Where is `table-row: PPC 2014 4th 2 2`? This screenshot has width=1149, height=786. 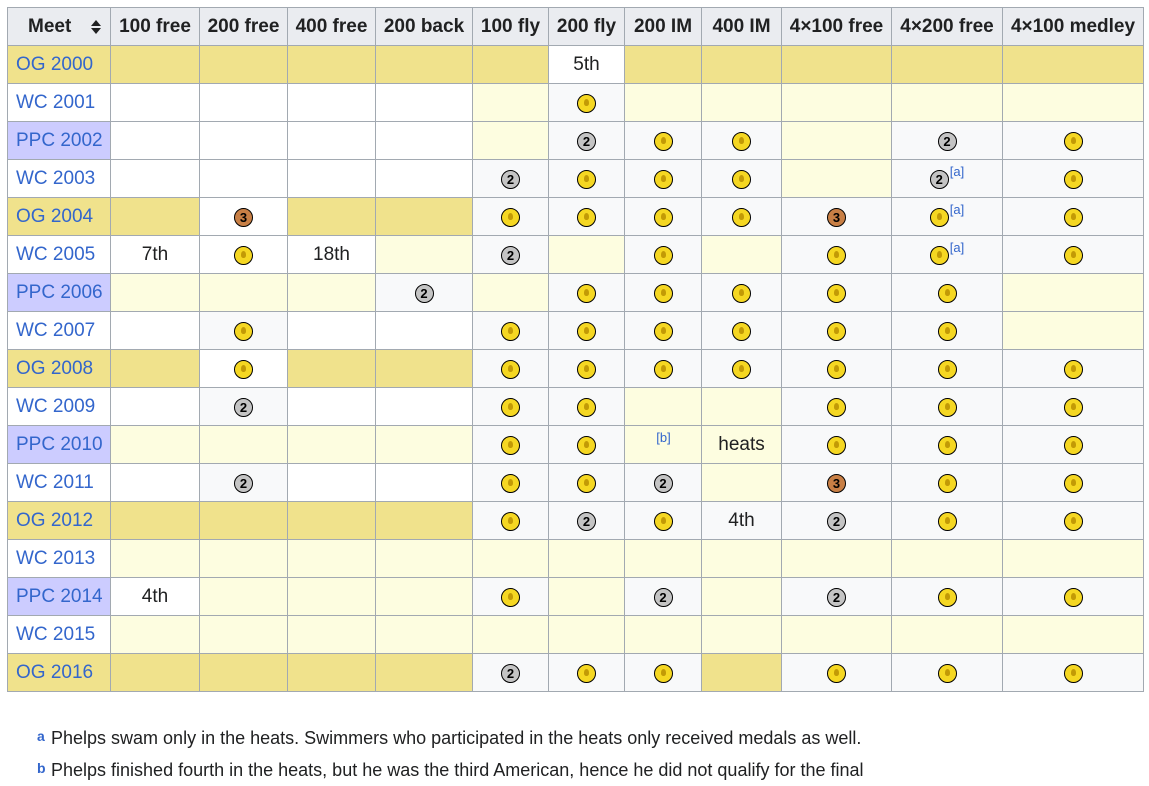
table-row: PPC 2014 4th 2 2 is located at coordinates (575, 596).